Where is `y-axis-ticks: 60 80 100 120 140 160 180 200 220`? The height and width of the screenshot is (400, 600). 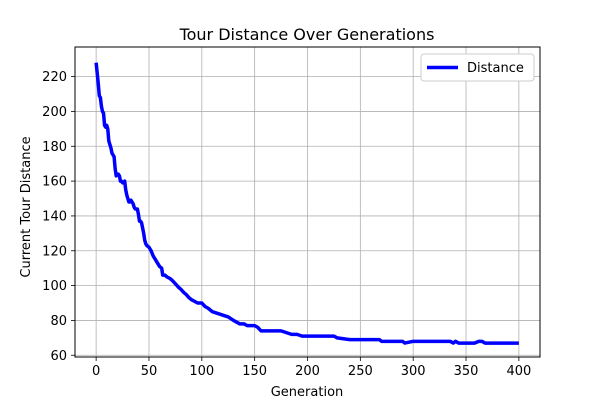 y-axis-ticks: 60 80 100 120 140 160 180 200 220 is located at coordinates (58, 217).